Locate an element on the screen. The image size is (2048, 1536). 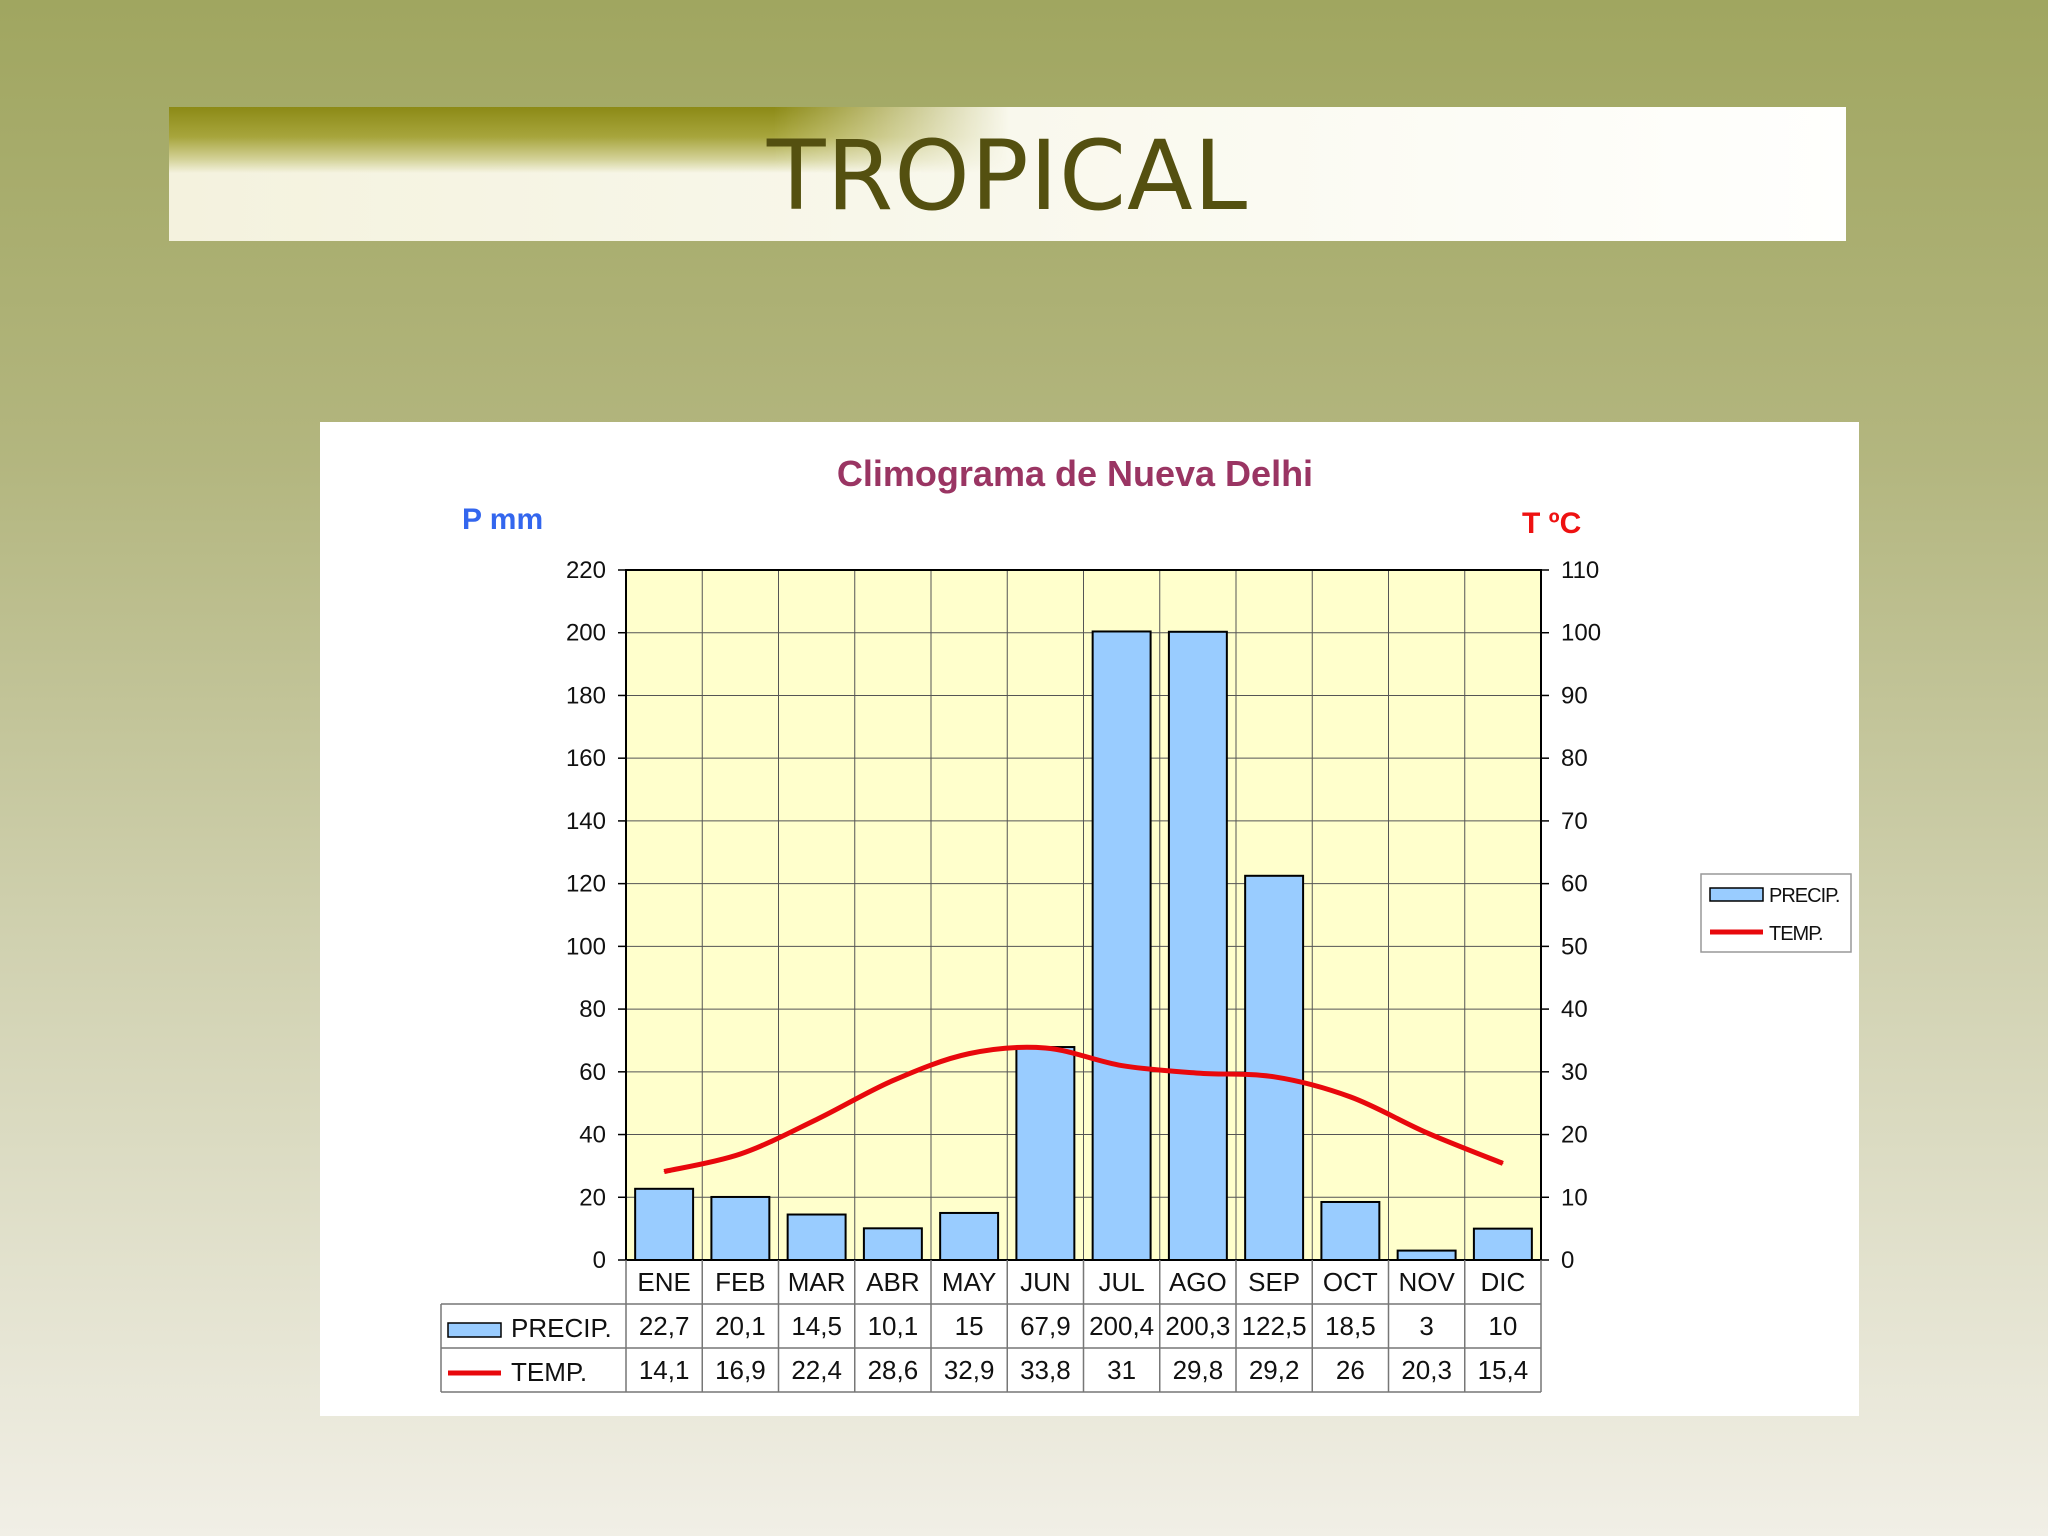
temp-value-ago: 29,8 is located at coordinates (1198, 1370).